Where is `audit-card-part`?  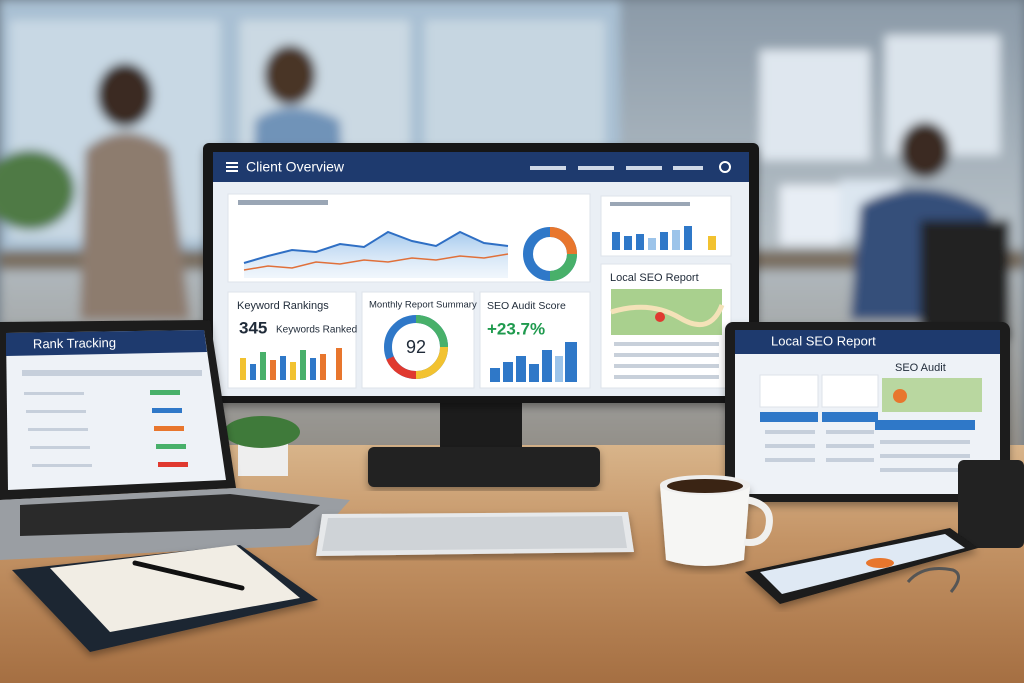 audit-card-part is located at coordinates (559, 369).